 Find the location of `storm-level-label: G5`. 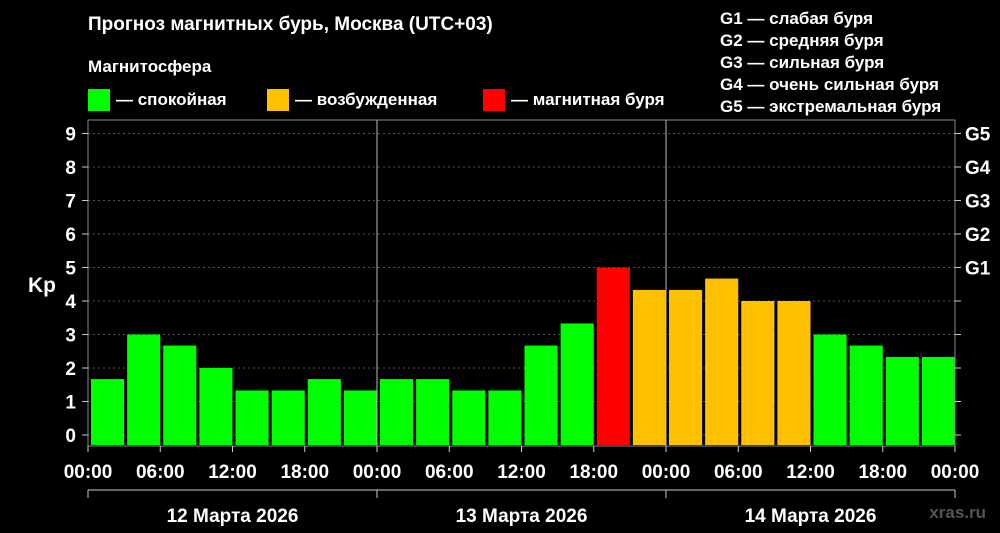

storm-level-label: G5 is located at coordinates (978, 135).